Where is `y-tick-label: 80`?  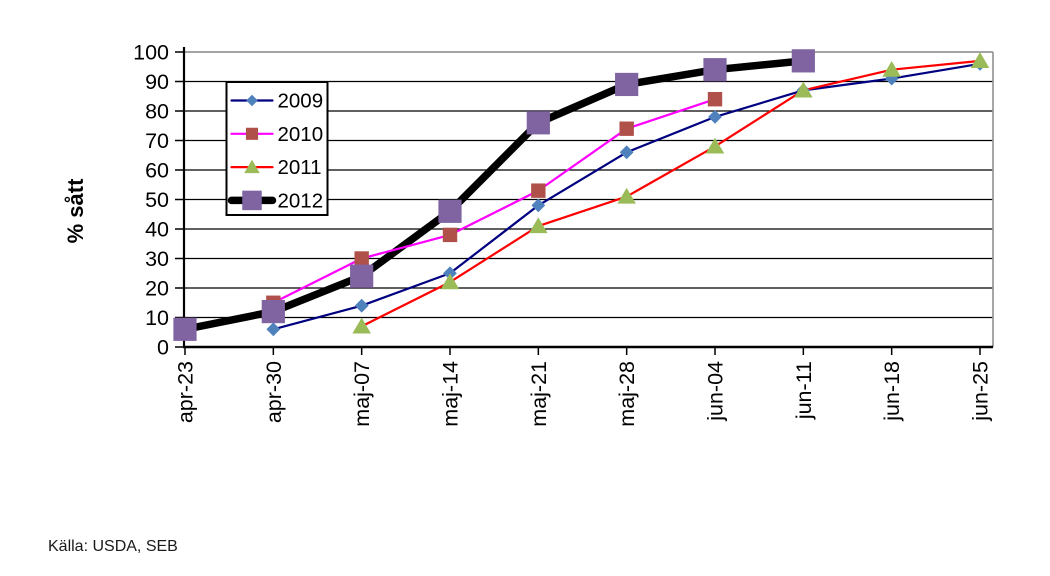
y-tick-label: 80 is located at coordinates (157, 112).